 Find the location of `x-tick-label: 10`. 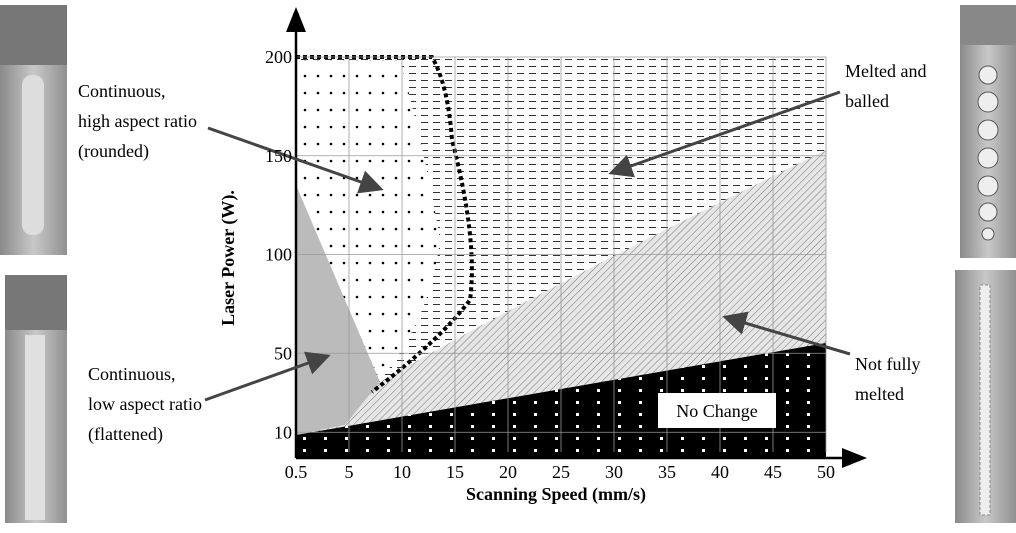

x-tick-label: 10 is located at coordinates (402, 472).